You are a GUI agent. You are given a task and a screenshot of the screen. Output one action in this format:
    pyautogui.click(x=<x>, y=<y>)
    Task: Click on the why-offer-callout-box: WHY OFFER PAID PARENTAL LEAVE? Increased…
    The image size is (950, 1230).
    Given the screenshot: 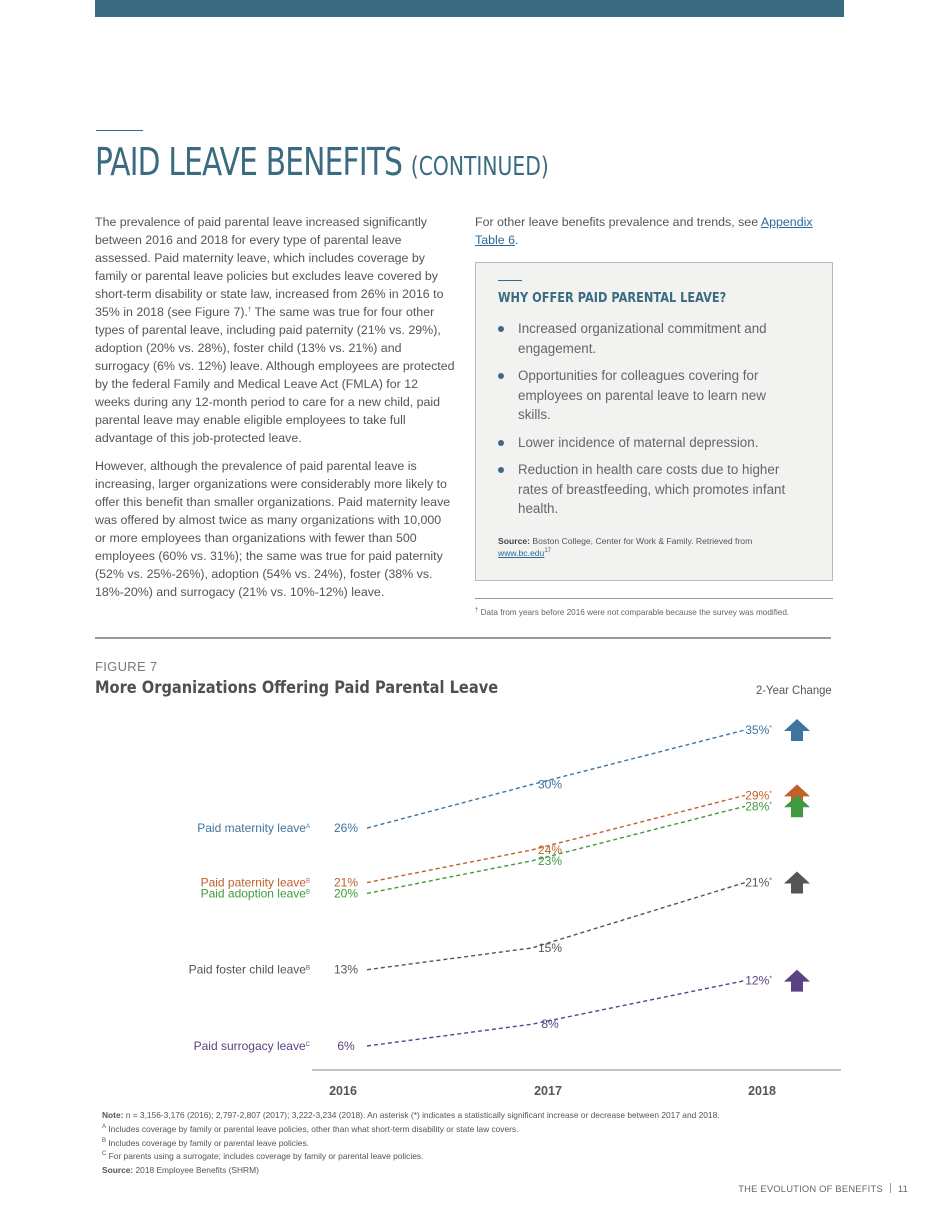 What is the action you would take?
    pyautogui.click(x=654, y=421)
    